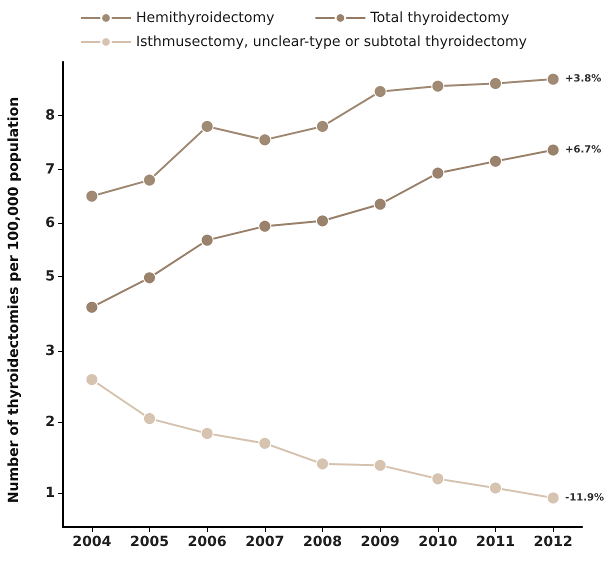  Describe the element at coordinates (438, 542) in the screenshot. I see `x-tick-label: 2010` at that location.